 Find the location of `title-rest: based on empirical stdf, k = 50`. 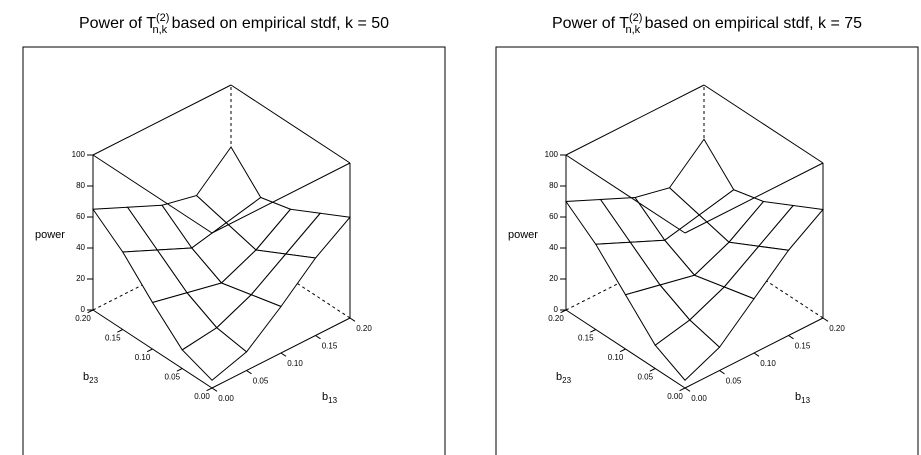

title-rest: based on empirical stdf, k = 50 is located at coordinates (278, 23).